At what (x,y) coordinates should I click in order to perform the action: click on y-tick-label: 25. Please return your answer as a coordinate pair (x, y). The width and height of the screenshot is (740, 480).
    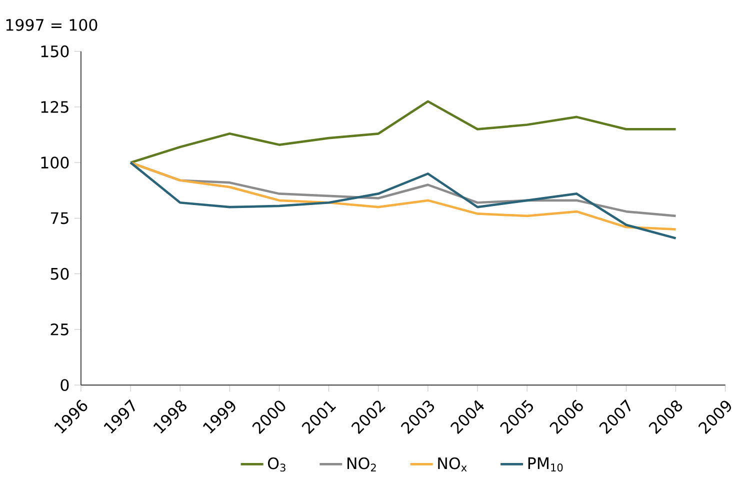
    Looking at the image, I should click on (59, 330).